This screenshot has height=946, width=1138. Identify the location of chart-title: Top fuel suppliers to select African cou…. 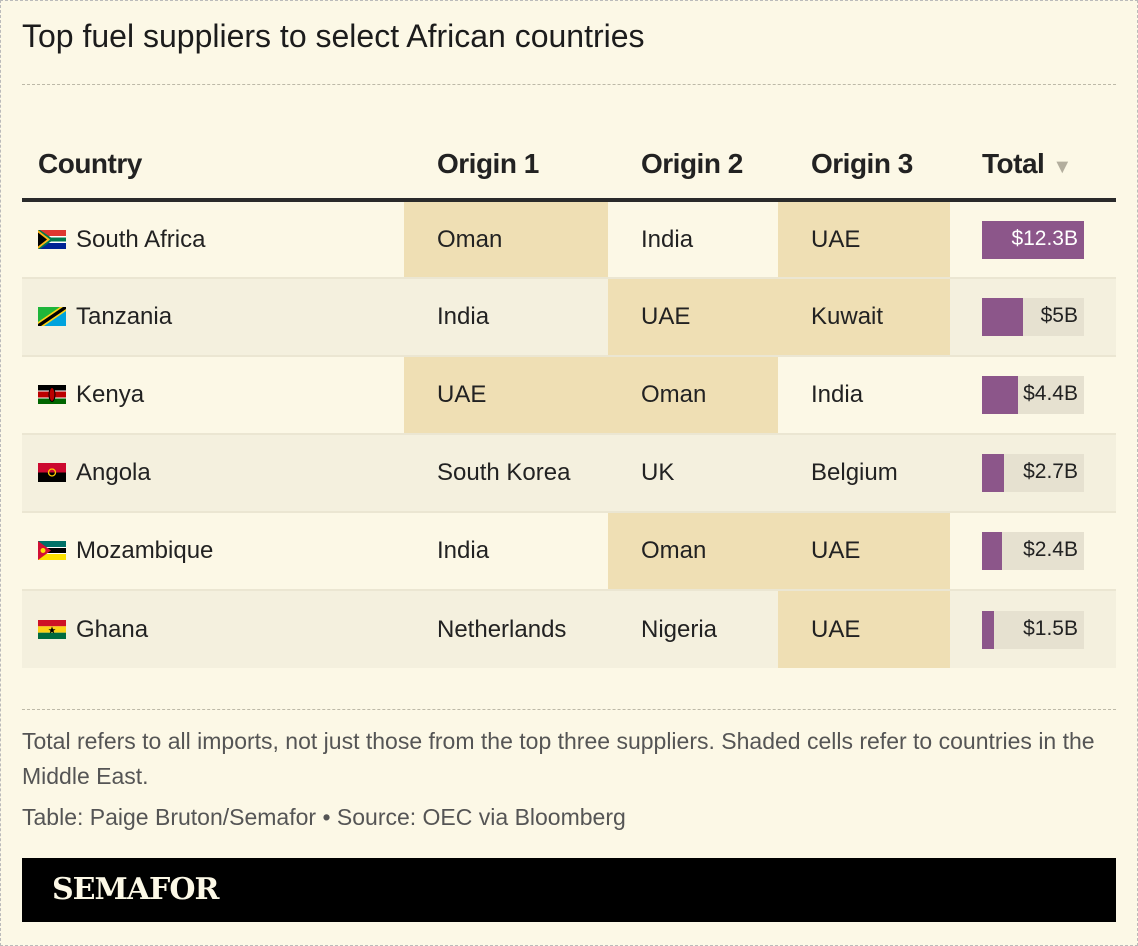
(333, 36).